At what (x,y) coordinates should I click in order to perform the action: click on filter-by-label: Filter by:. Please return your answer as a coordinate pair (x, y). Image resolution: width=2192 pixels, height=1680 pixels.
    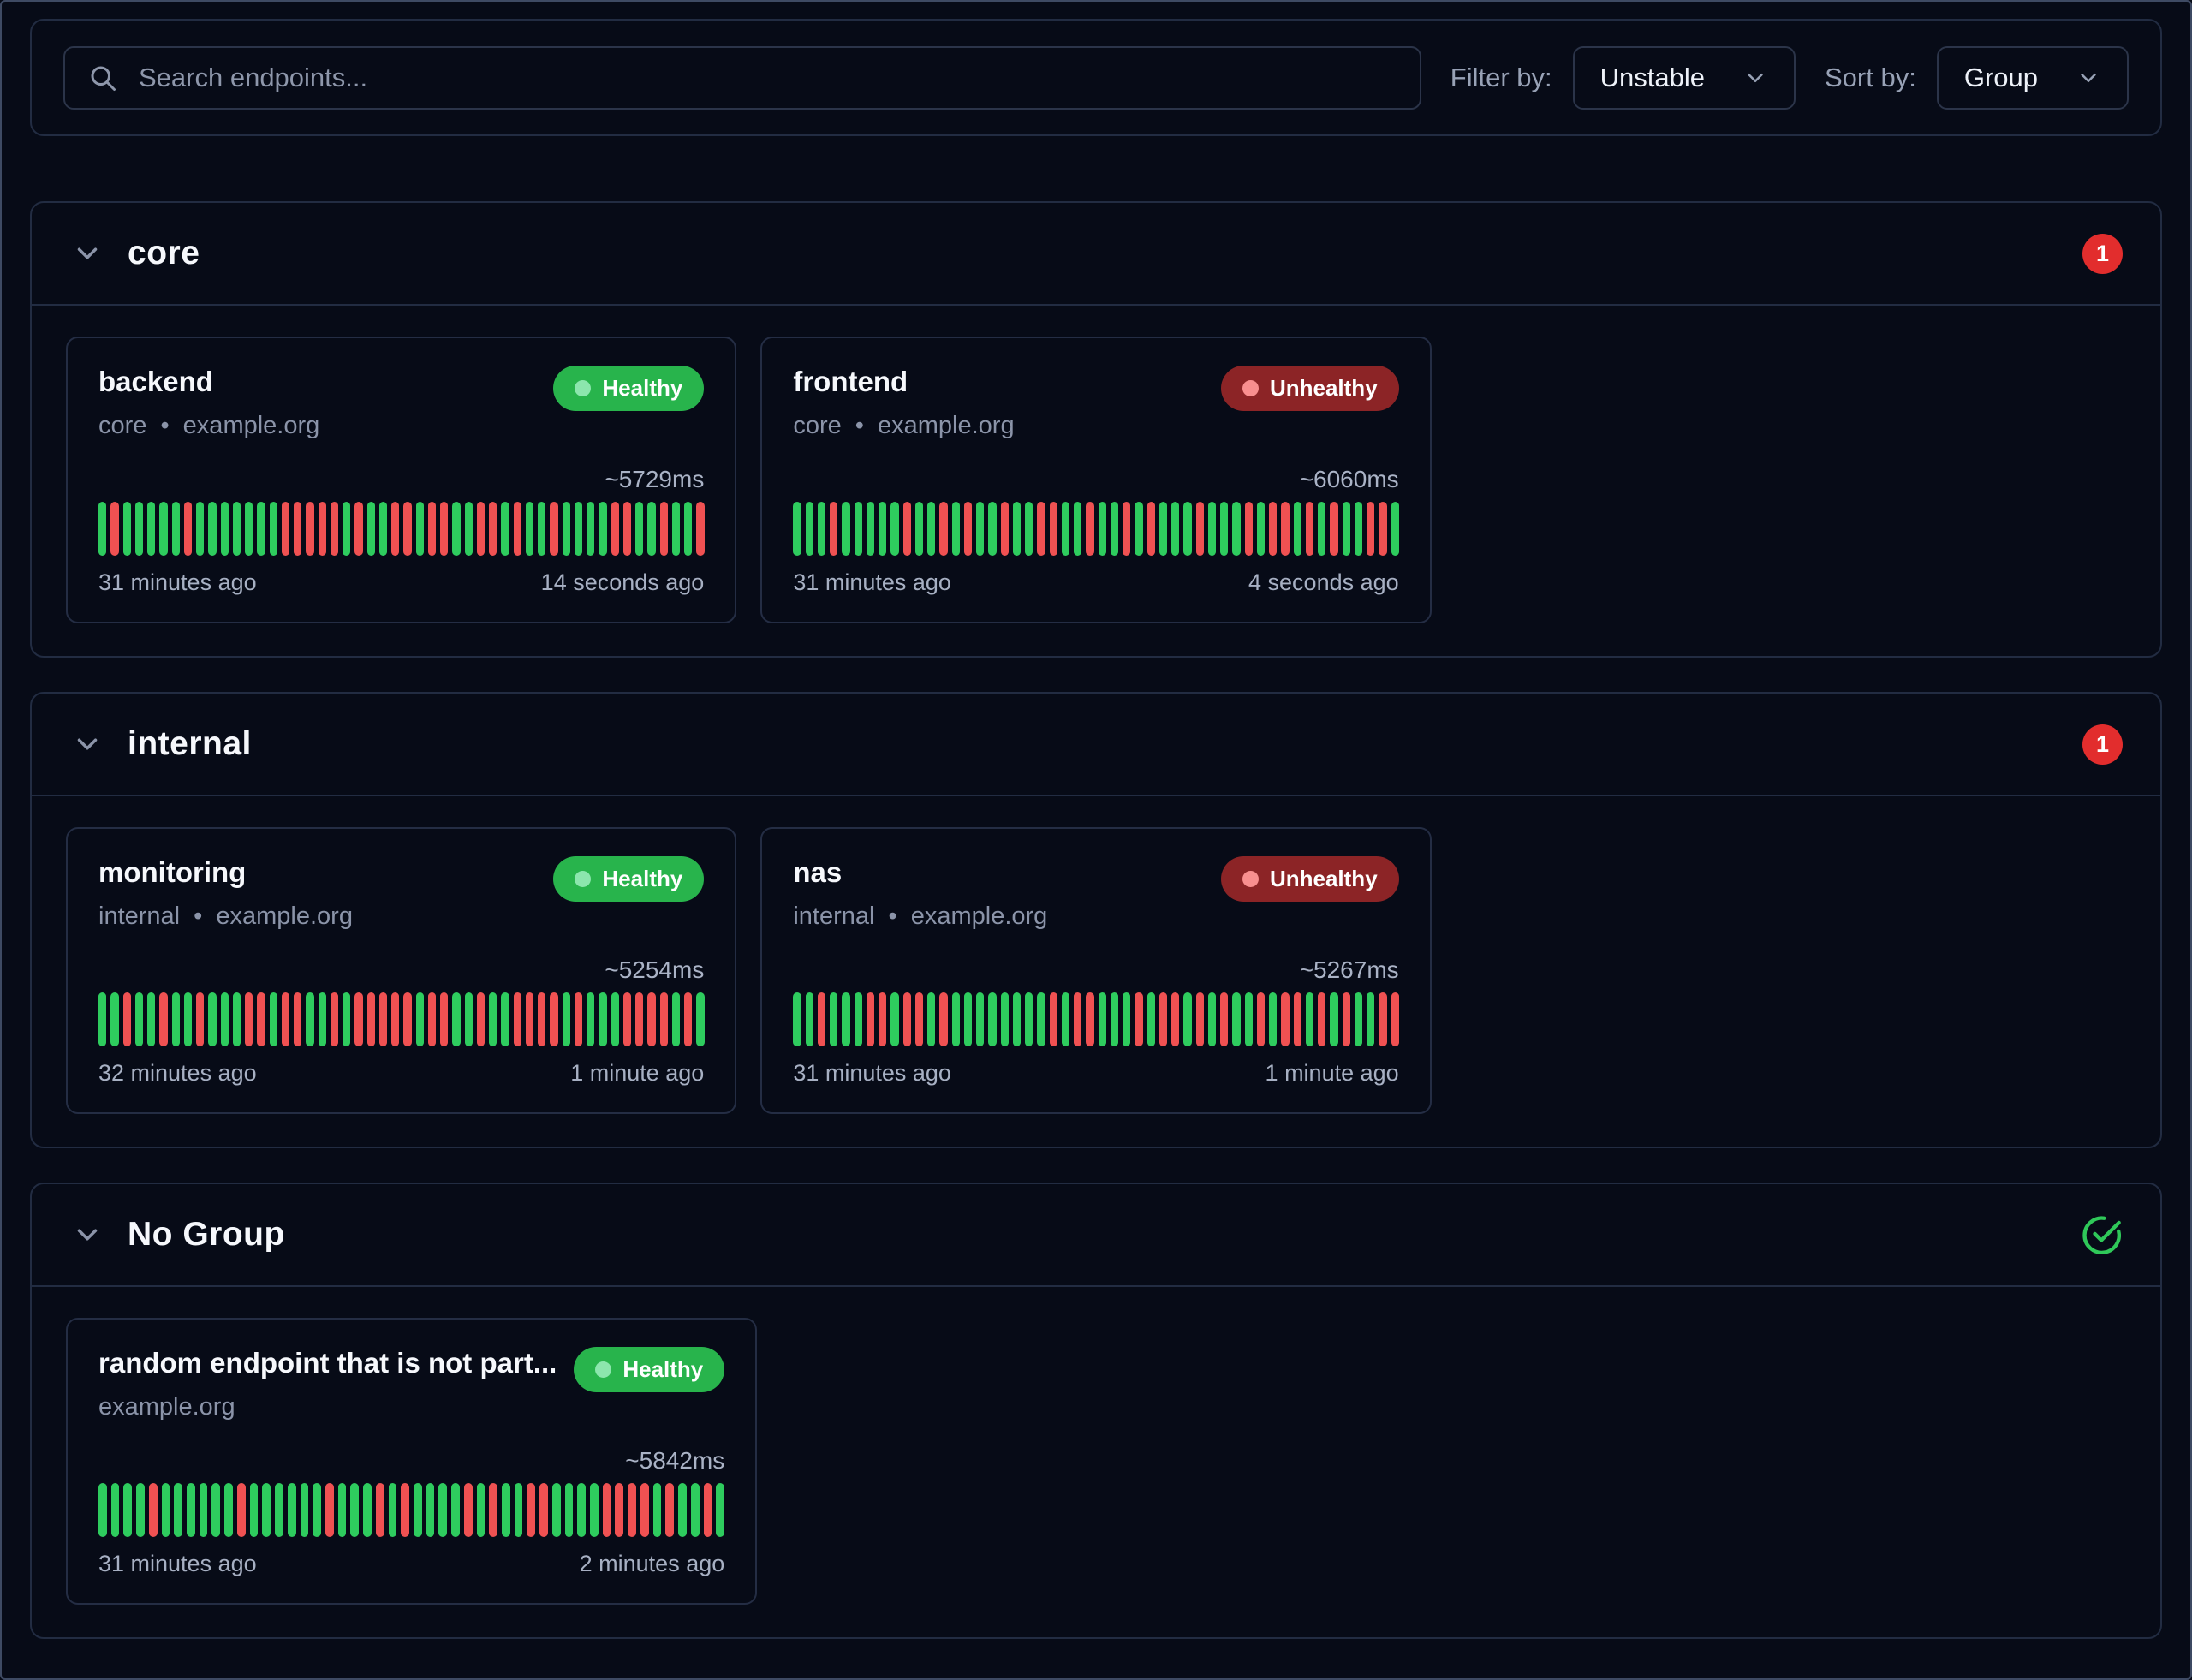
    Looking at the image, I should click on (1501, 77).